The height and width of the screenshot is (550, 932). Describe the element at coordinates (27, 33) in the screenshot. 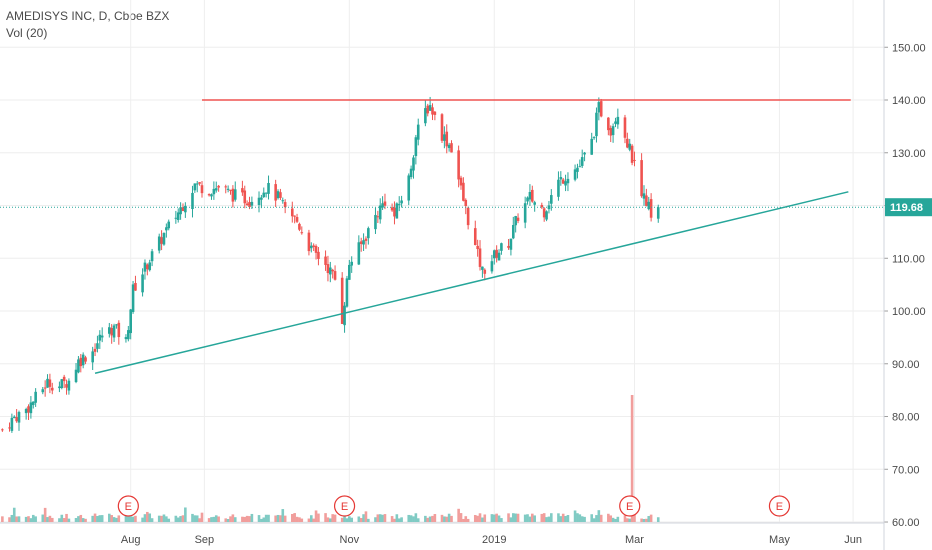

I see `volume-indicator-label: Vol (20)` at that location.